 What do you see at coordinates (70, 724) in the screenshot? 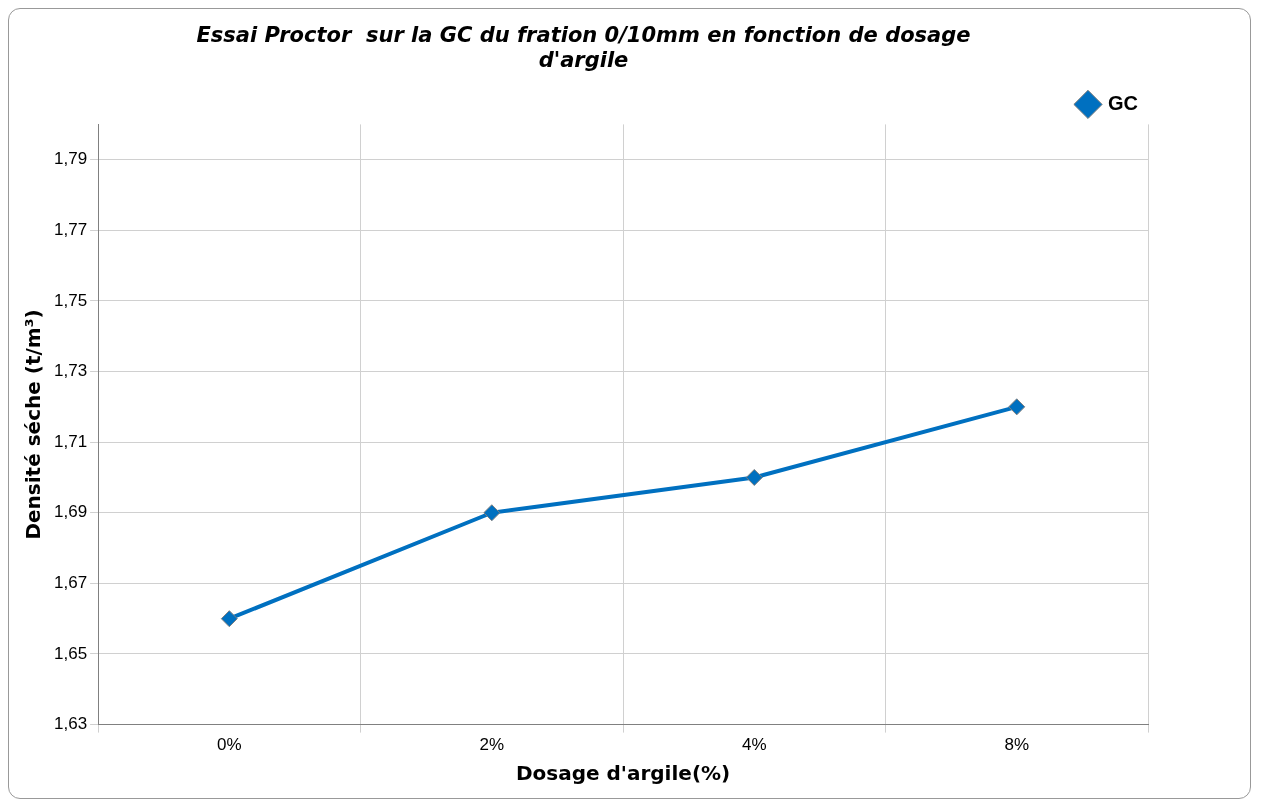
I see `y-tick-label: 1,63` at bounding box center [70, 724].